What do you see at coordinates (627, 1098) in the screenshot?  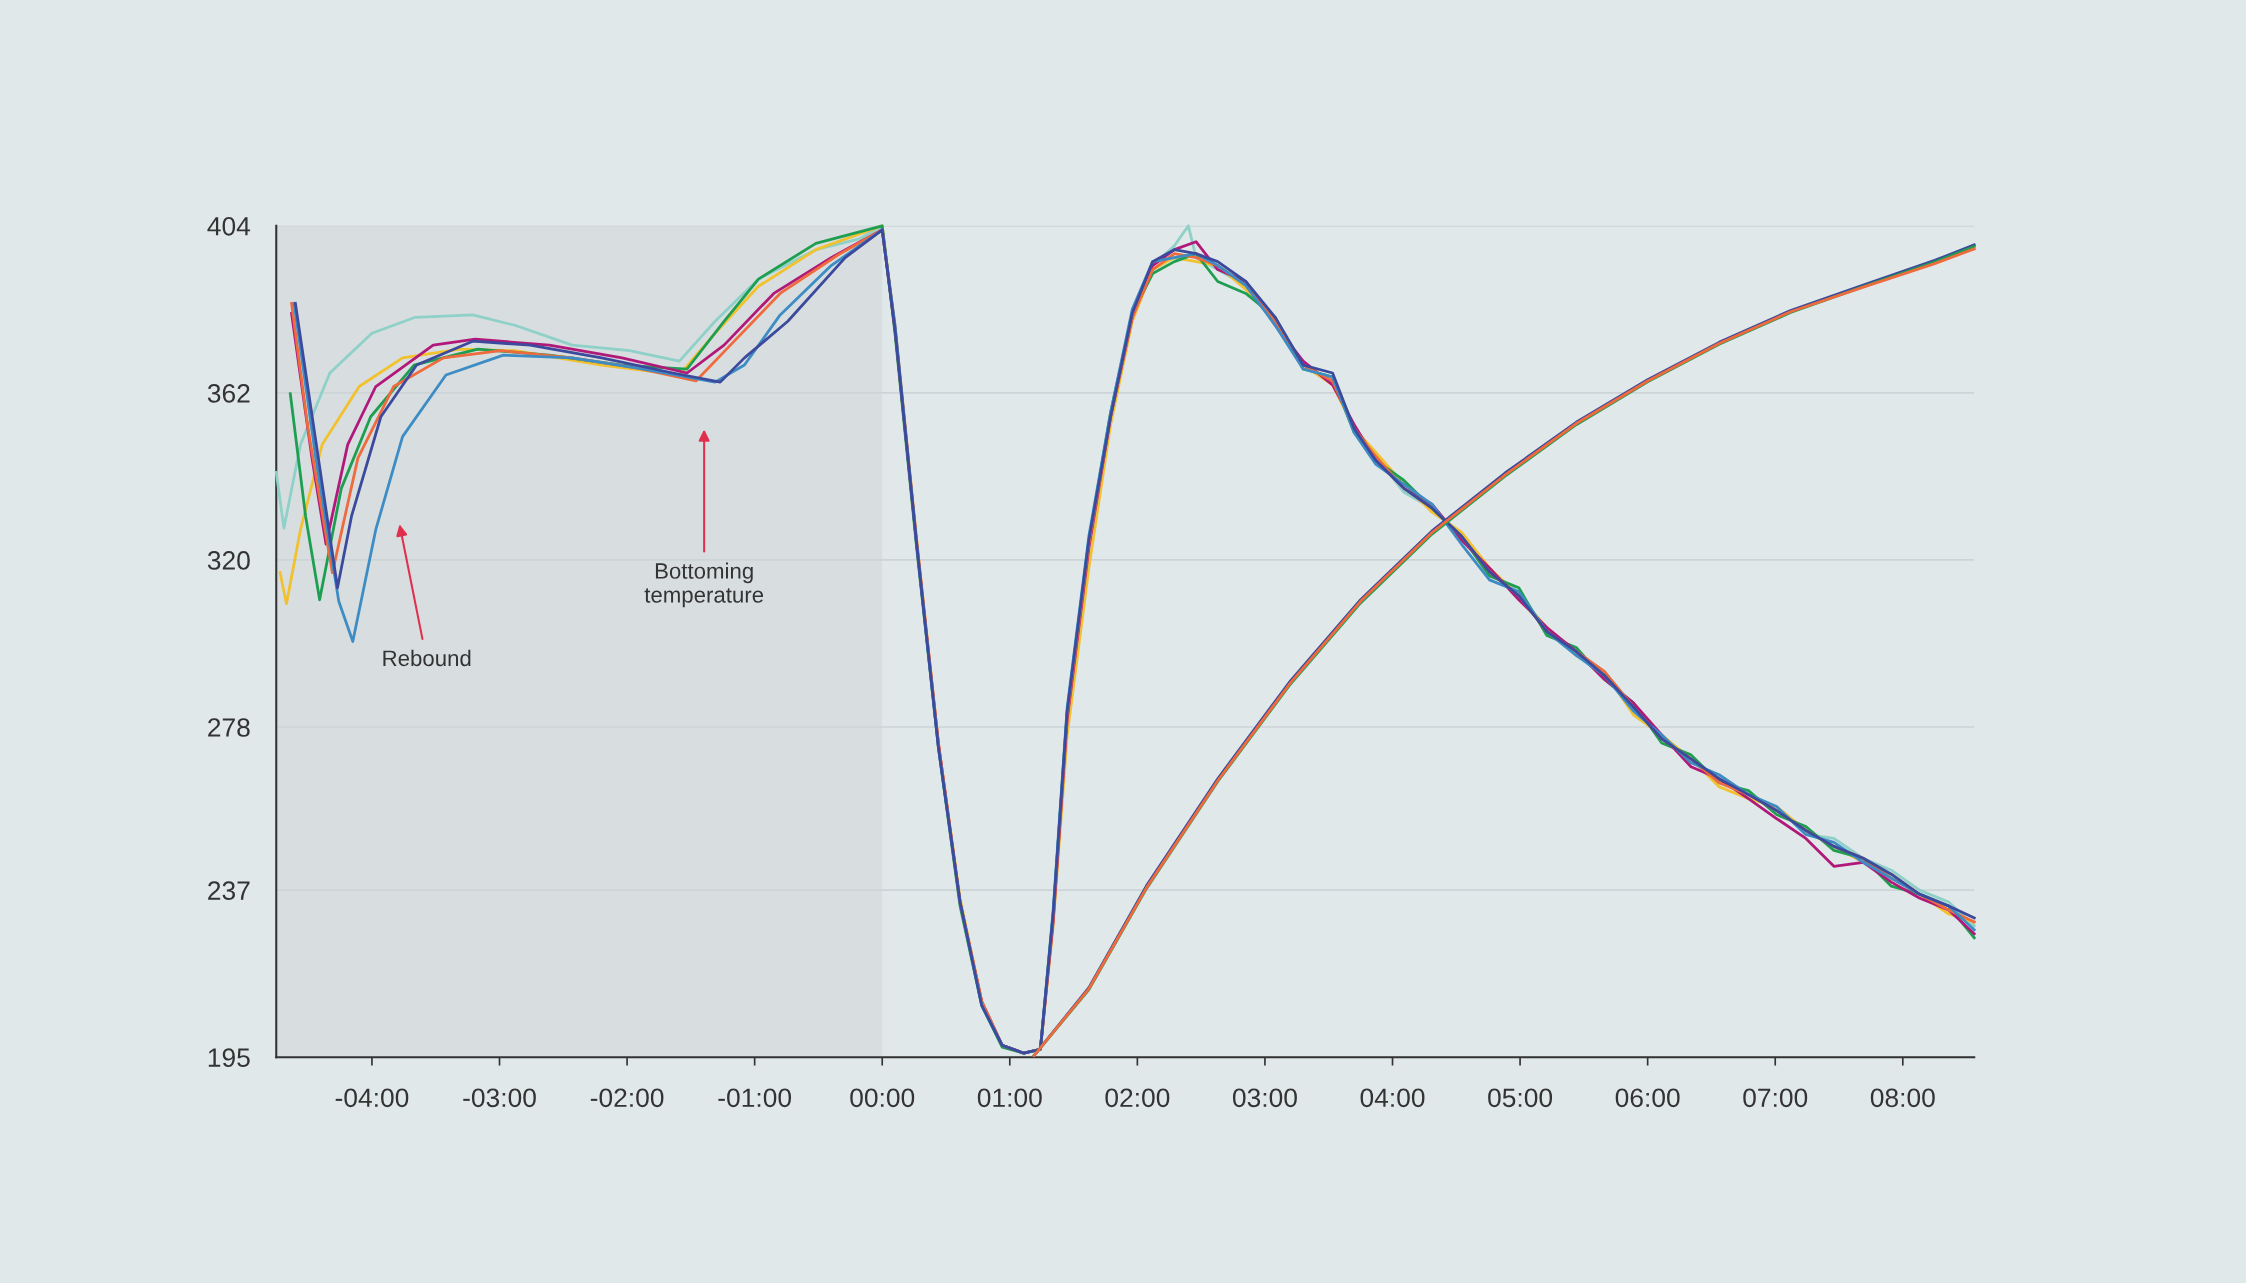 I see `x-tick-label: -02:00` at bounding box center [627, 1098].